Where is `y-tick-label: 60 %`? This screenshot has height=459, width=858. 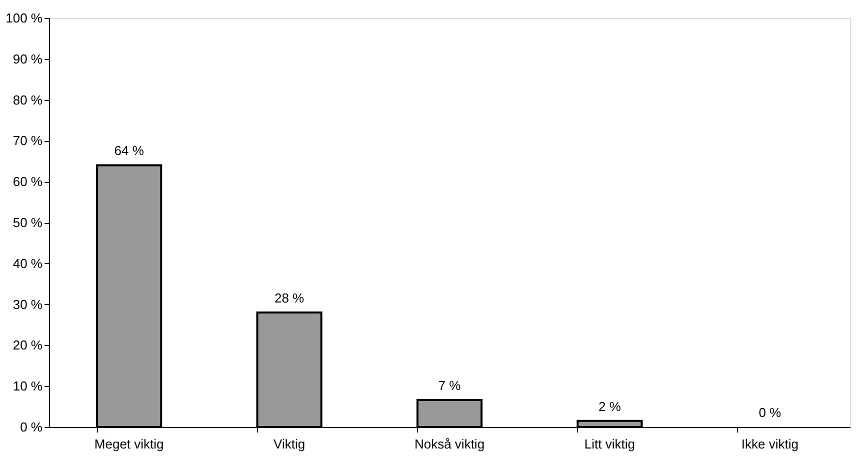 y-tick-label: 60 % is located at coordinates (27, 182).